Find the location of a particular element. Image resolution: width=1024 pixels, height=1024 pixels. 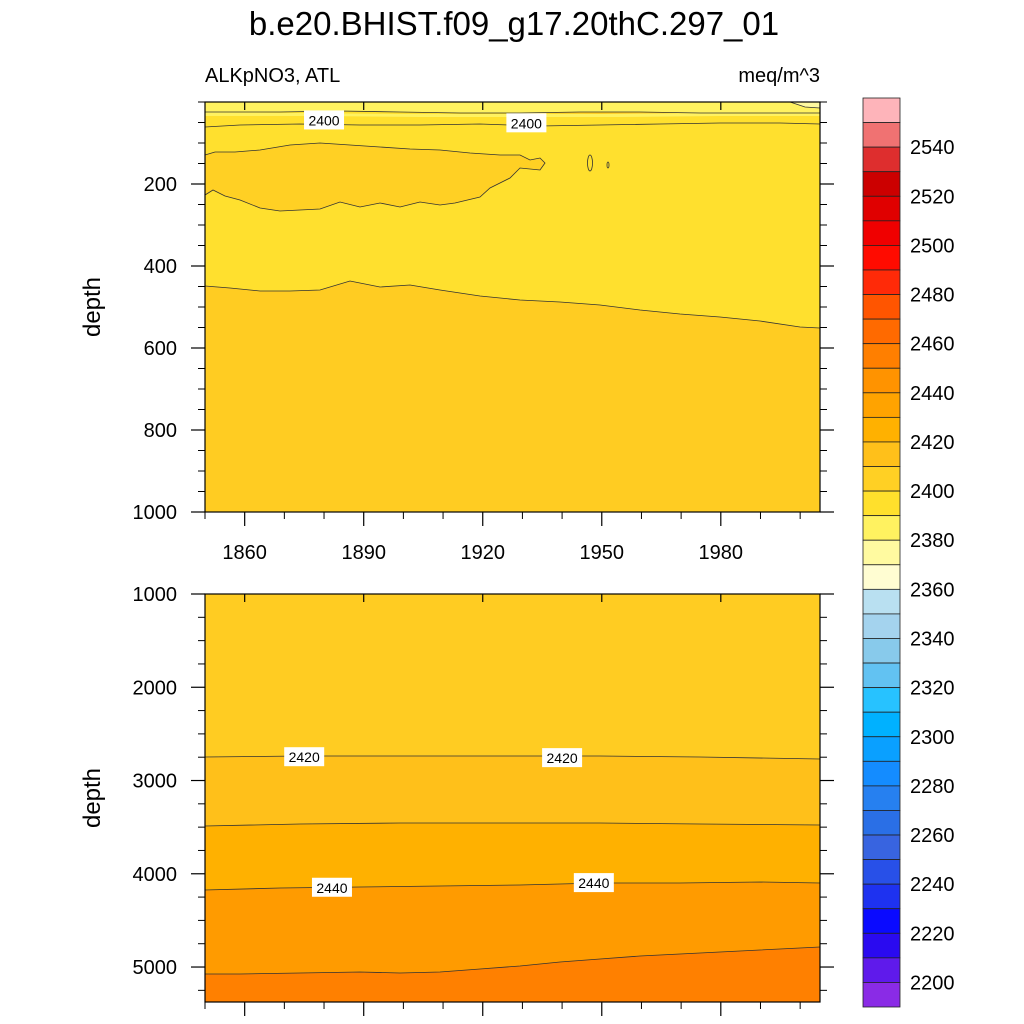

lower-contour-label-text-1: 2420 is located at coordinates (562, 758).